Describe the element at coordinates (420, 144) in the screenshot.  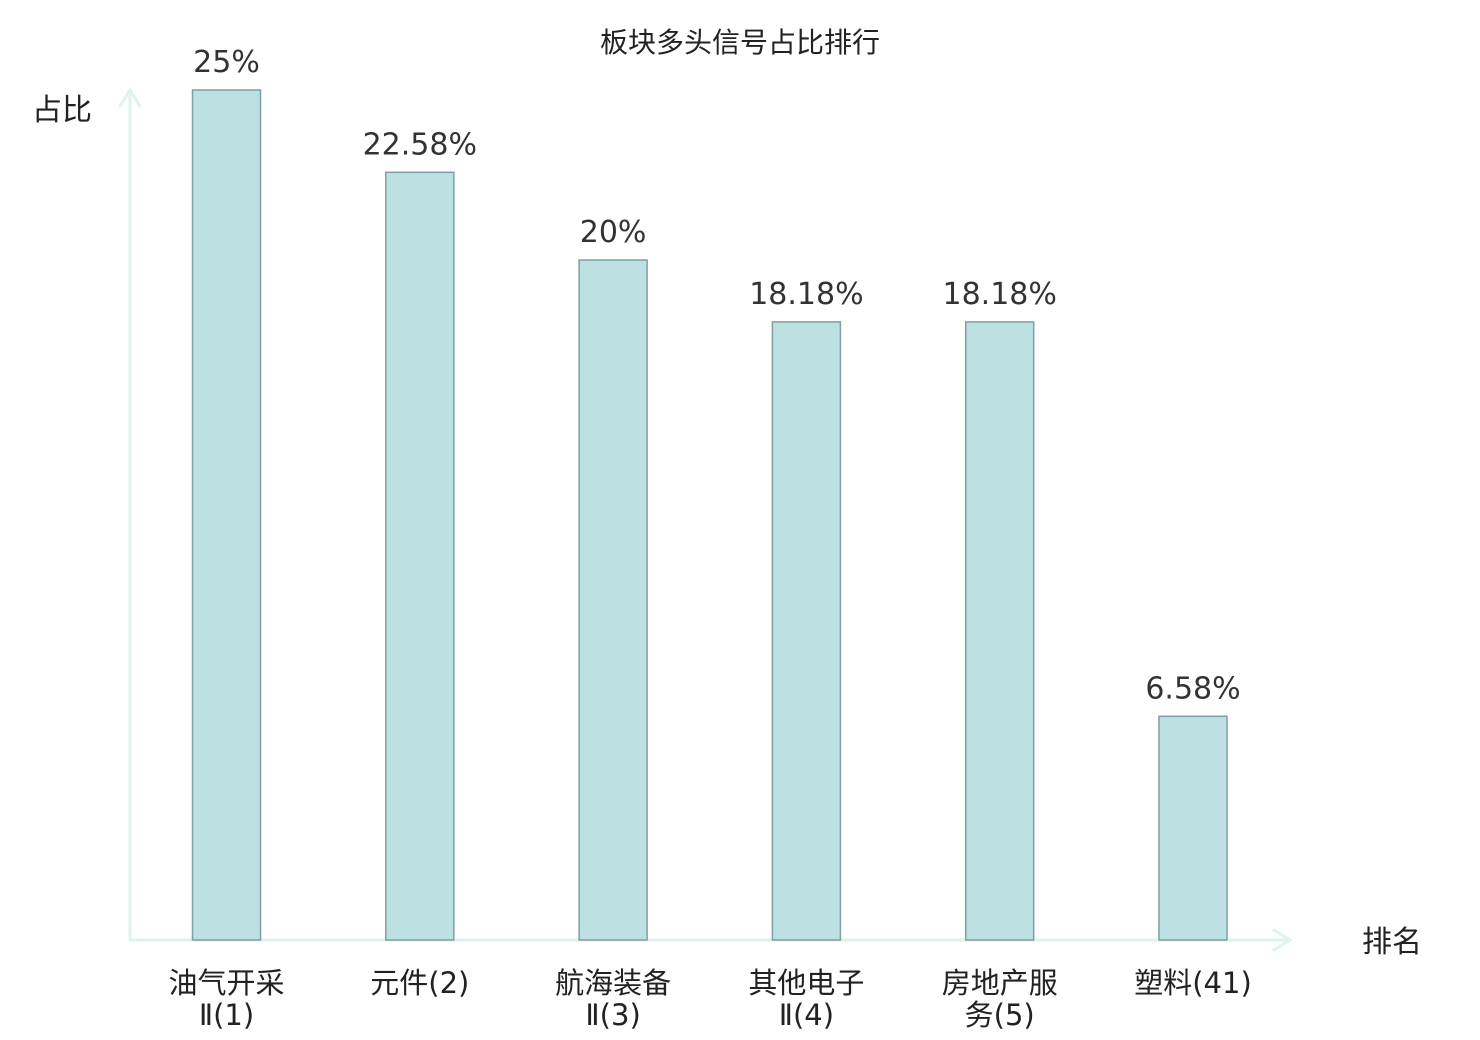
I see `value-label: 22.58%` at that location.